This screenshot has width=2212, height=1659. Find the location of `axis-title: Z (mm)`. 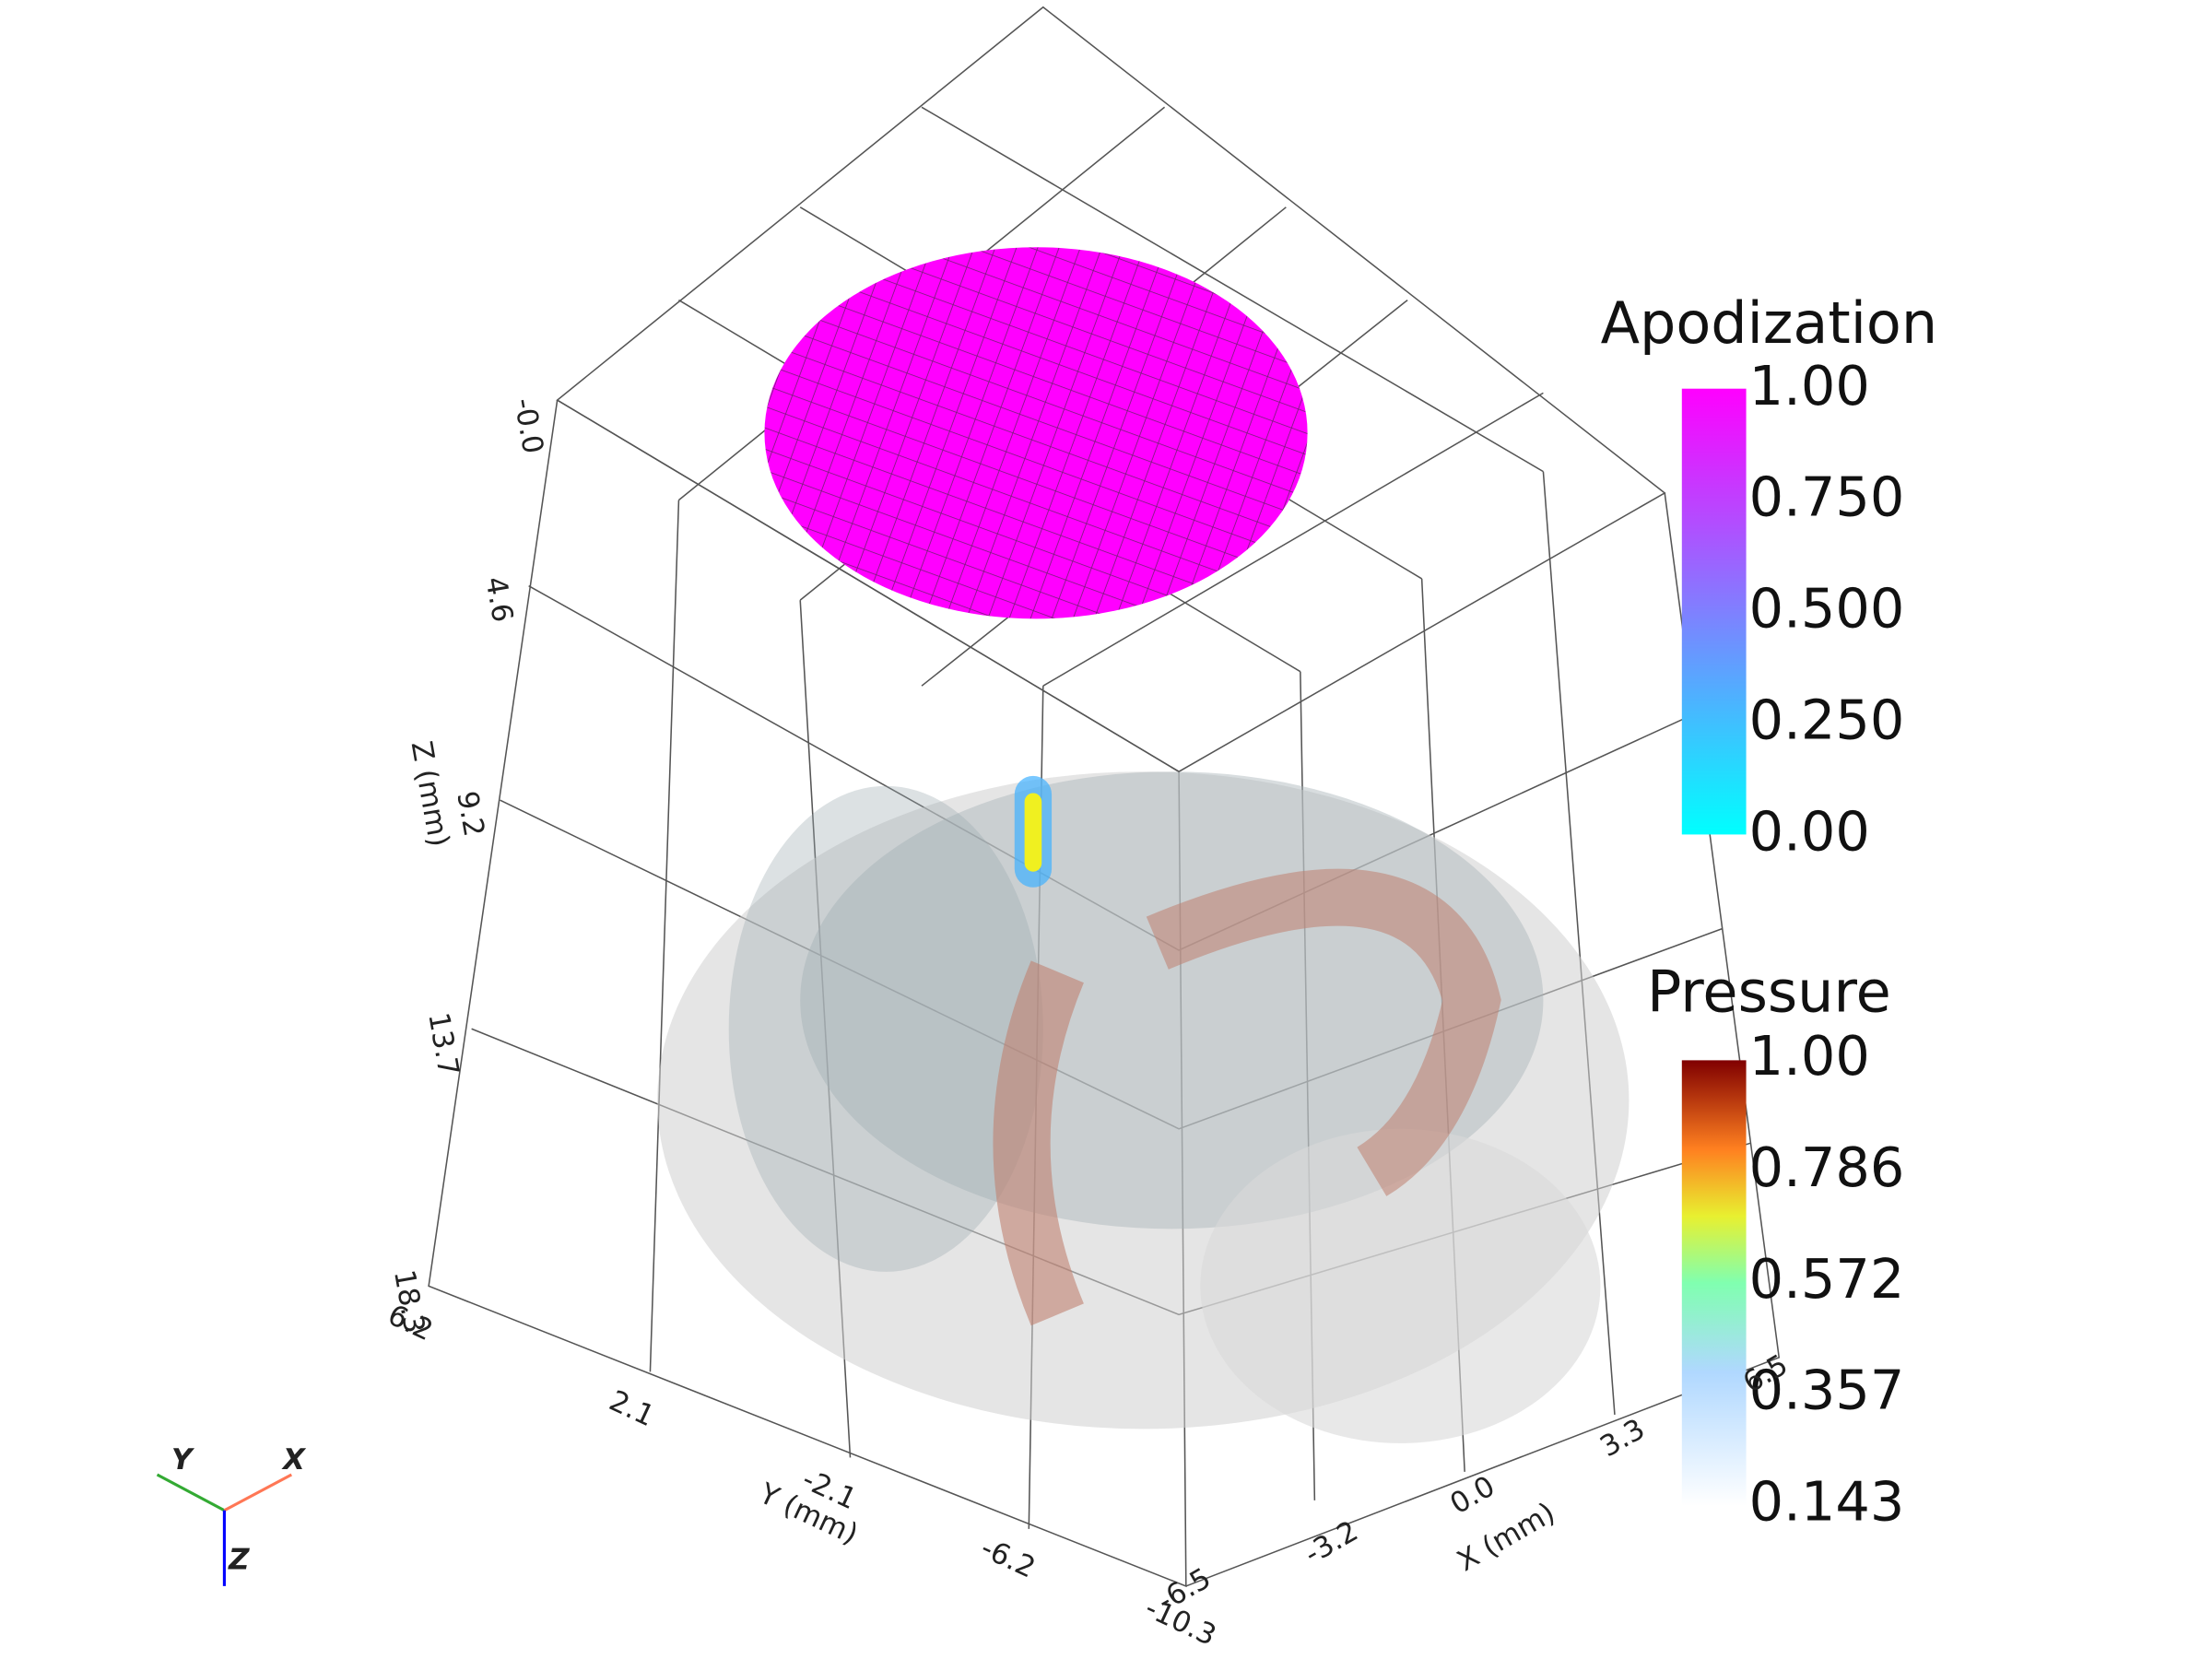

axis-title: Z (mm) is located at coordinates (430, 793).